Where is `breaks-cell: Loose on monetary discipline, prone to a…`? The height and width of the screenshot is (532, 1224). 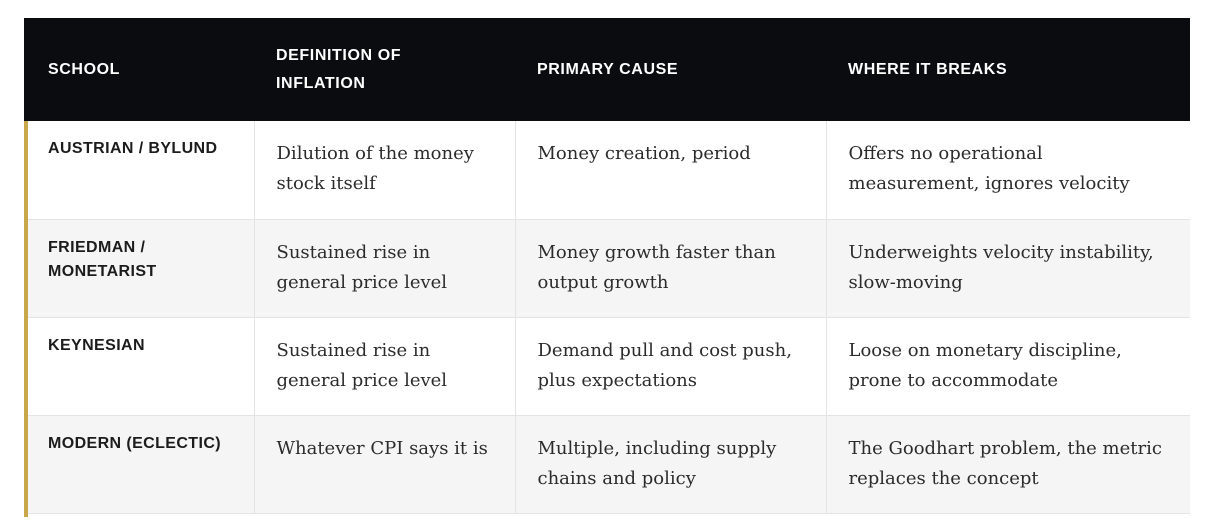 breaks-cell: Loose on monetary discipline, prone to a… is located at coordinates (1008, 366).